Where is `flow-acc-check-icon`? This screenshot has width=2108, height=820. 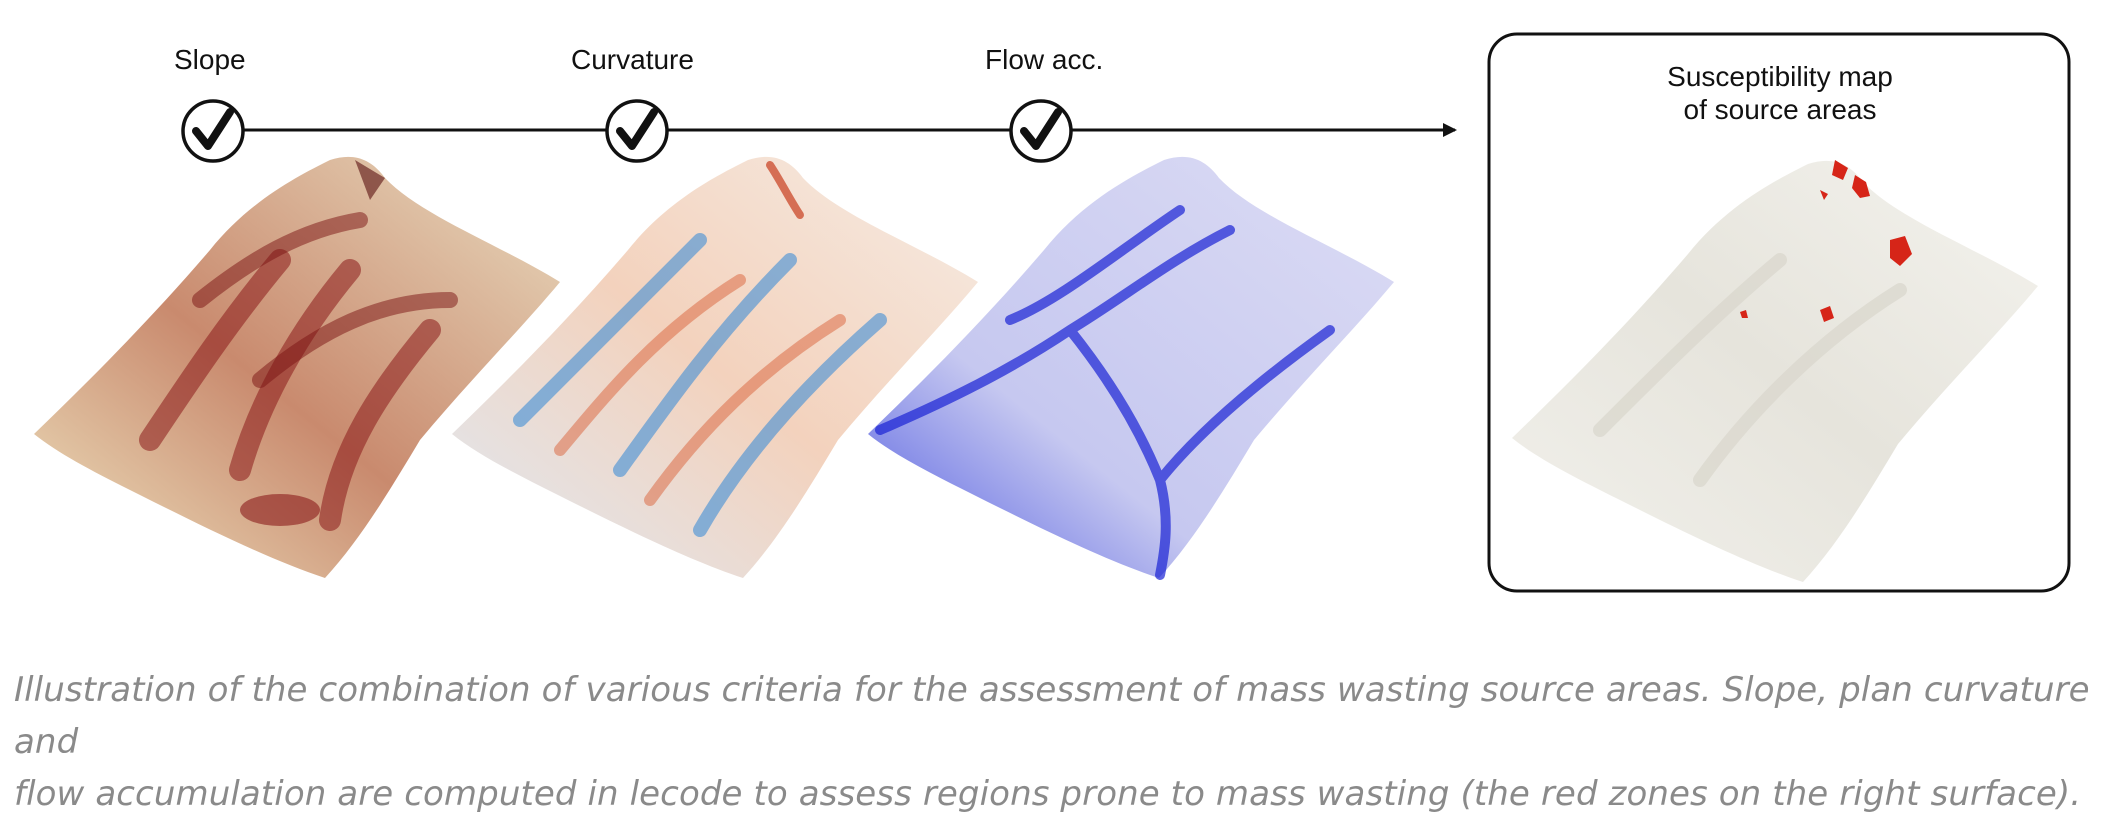 flow-acc-check-icon is located at coordinates (1041, 131).